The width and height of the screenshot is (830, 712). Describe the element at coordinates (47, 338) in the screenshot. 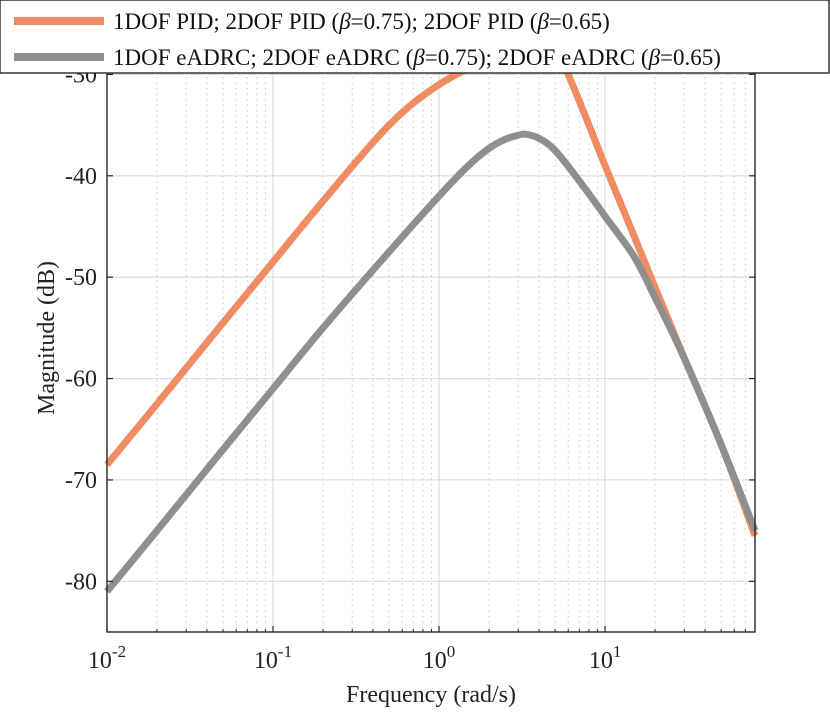

I see `y-axis-label: Magnitude (dB)` at that location.